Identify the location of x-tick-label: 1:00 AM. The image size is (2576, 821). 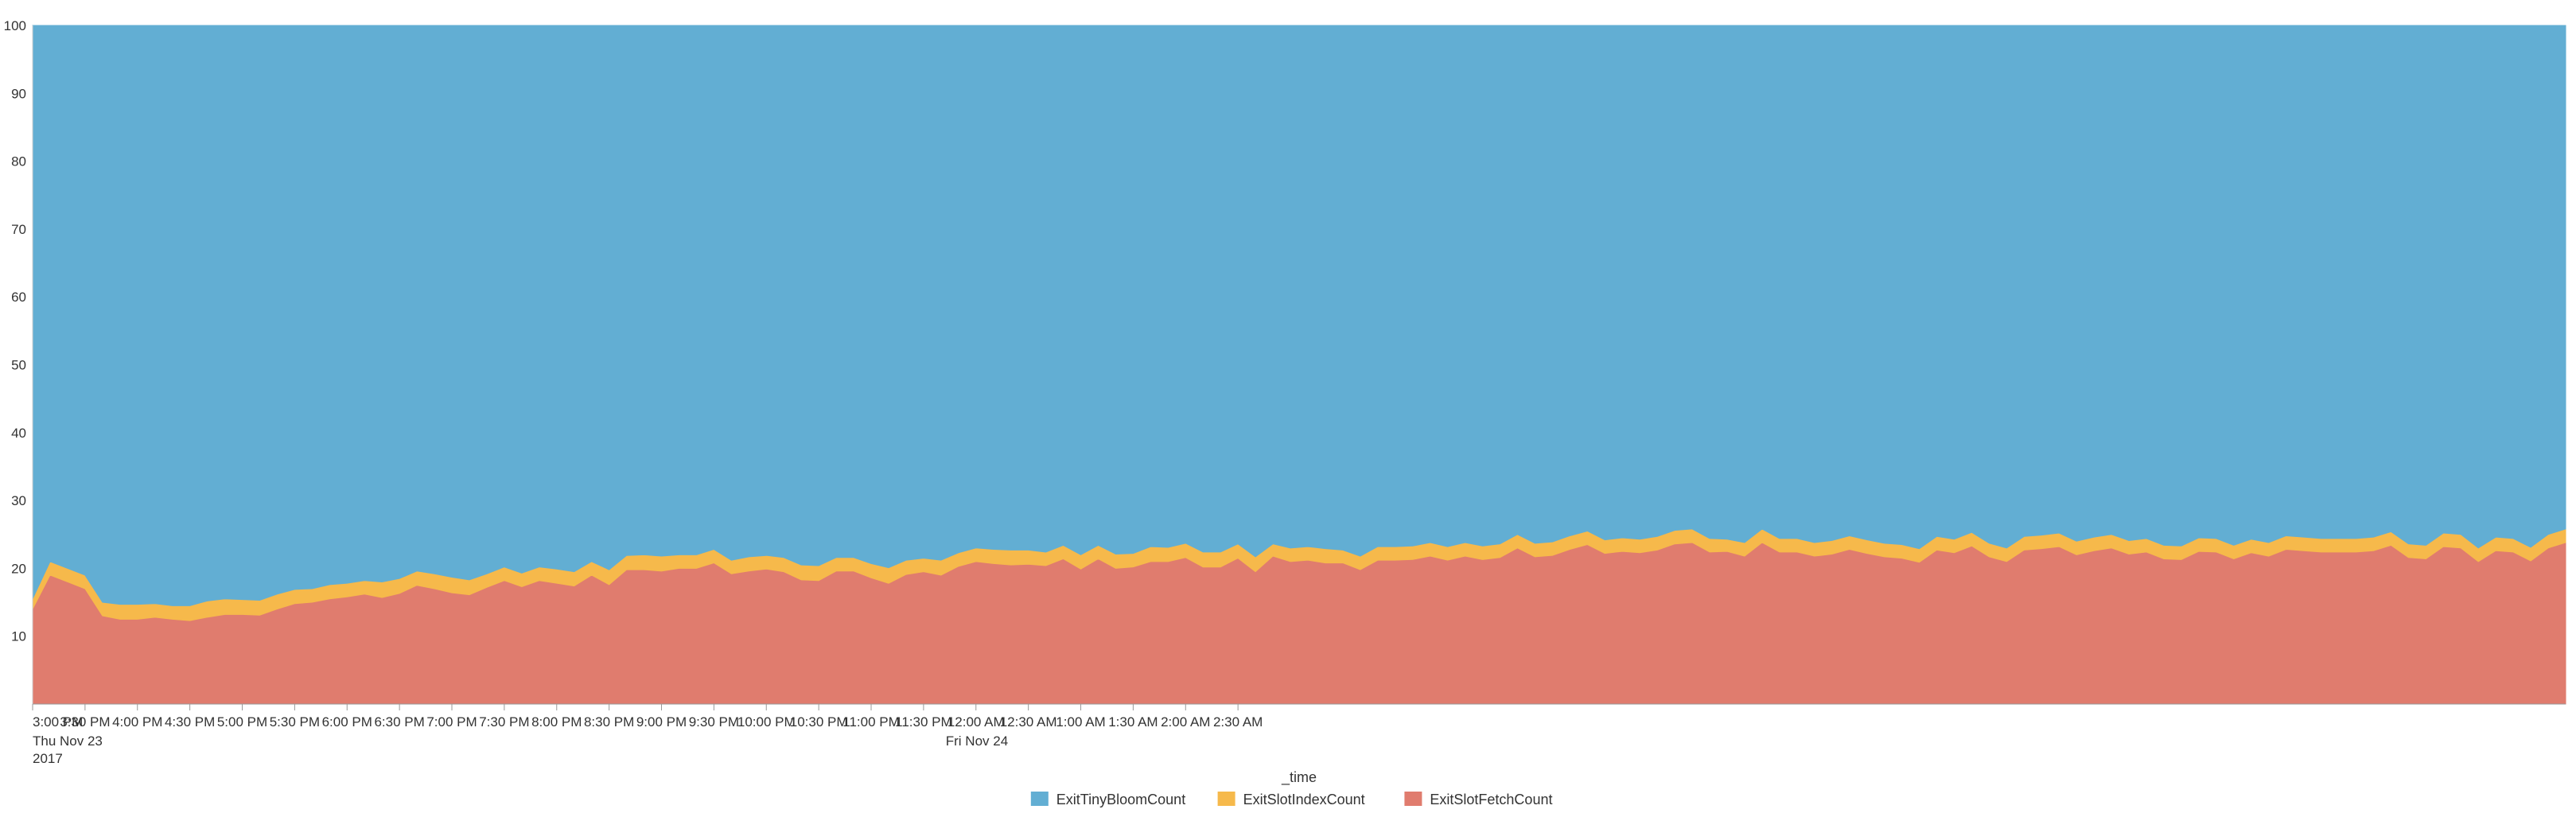
(1081, 722).